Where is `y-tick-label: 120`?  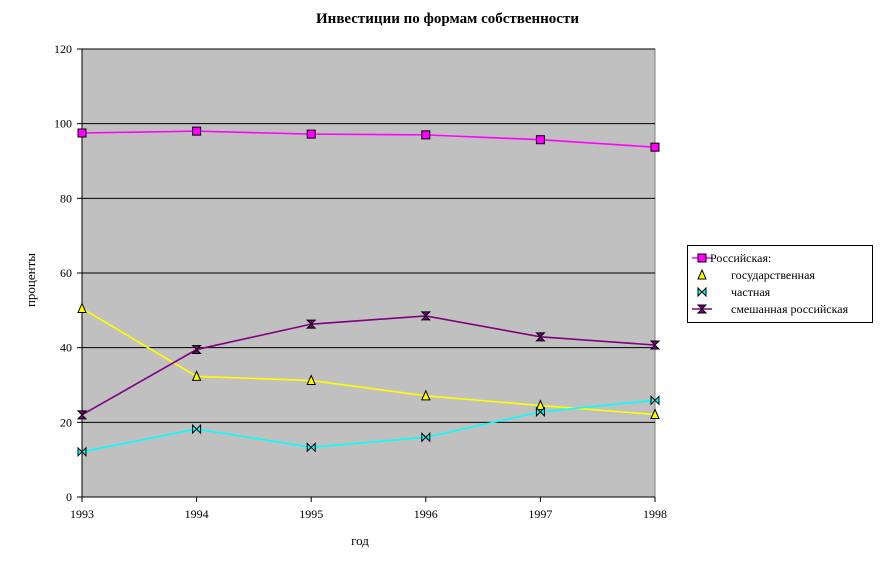 y-tick-label: 120 is located at coordinates (63, 49).